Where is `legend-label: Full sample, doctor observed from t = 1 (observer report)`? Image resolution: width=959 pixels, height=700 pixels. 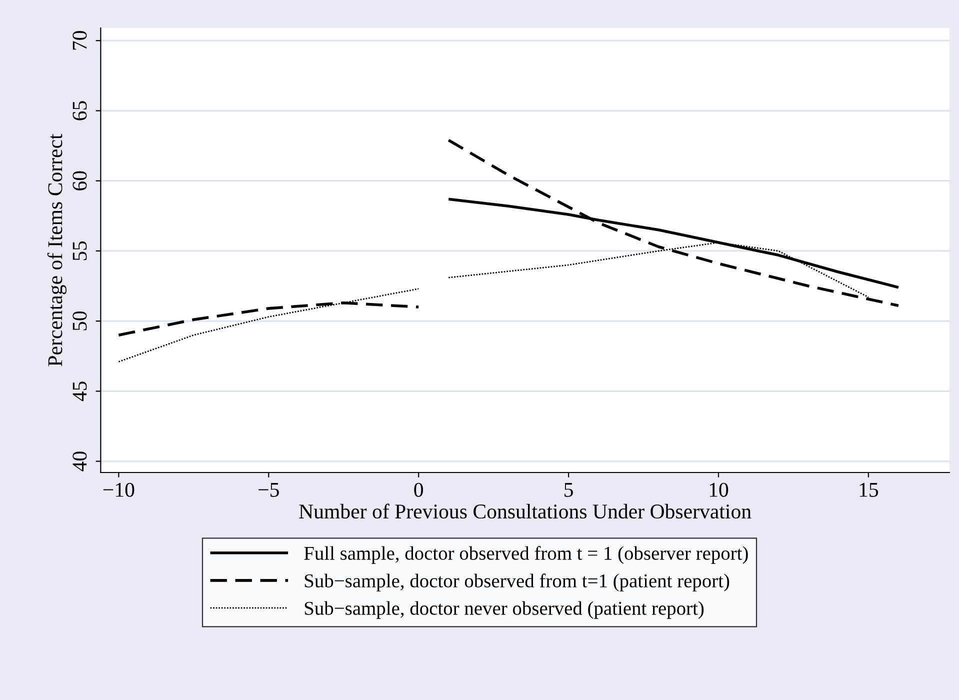
legend-label: Full sample, doctor observed from t = 1 (observer report) is located at coordinates (526, 555).